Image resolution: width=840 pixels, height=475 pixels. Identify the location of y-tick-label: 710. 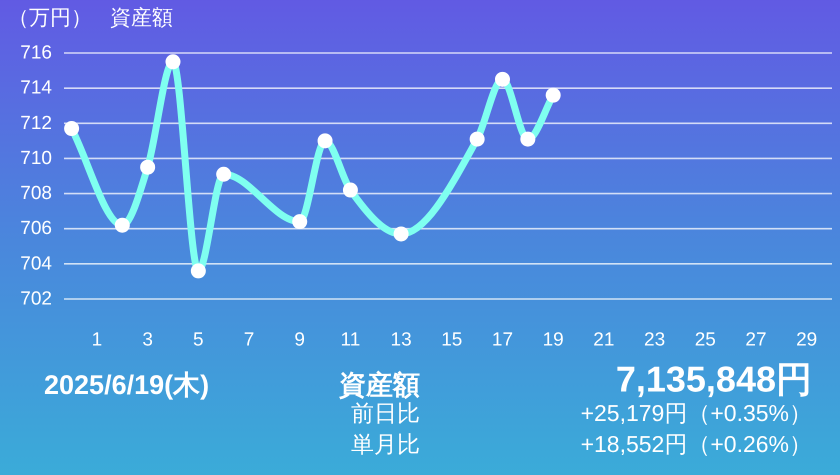
(36, 158).